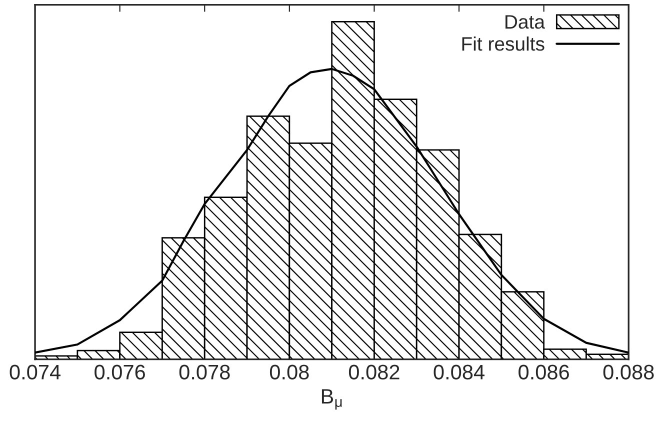  Describe the element at coordinates (289, 372) in the screenshot. I see `x-tick-label: 0.08` at that location.